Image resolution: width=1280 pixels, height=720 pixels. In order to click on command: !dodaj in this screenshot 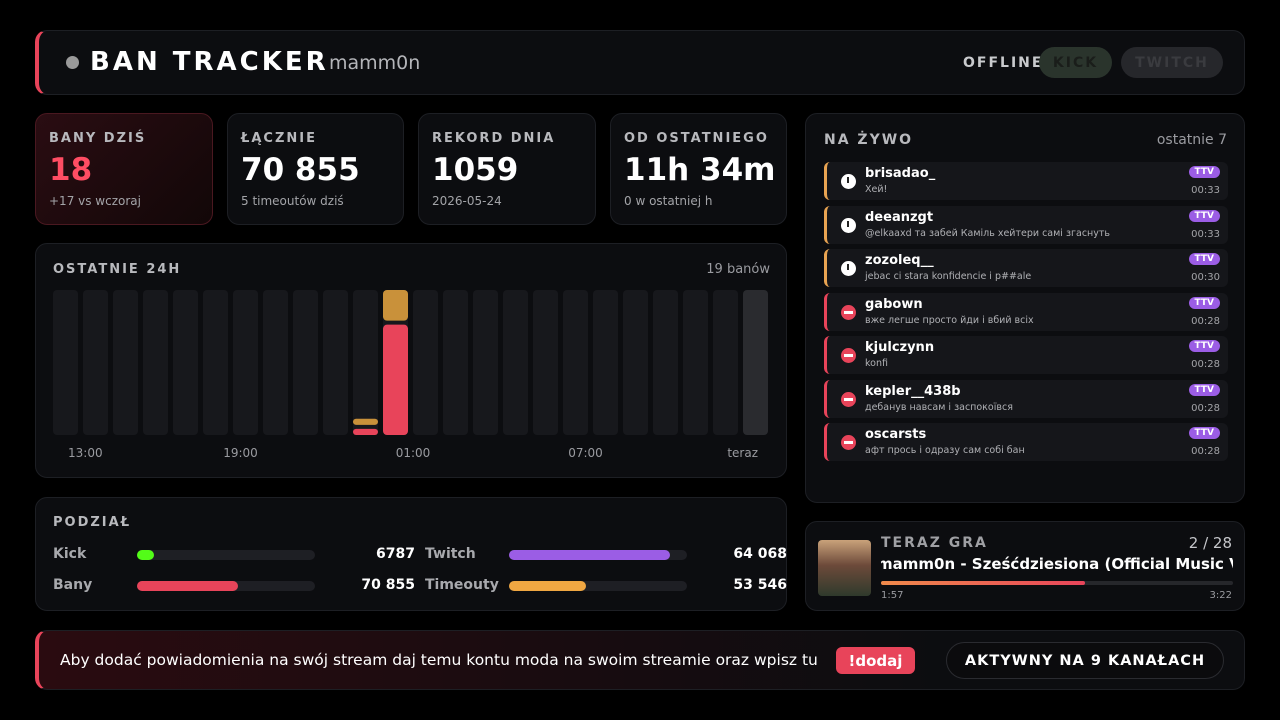, I will do `click(875, 660)`.